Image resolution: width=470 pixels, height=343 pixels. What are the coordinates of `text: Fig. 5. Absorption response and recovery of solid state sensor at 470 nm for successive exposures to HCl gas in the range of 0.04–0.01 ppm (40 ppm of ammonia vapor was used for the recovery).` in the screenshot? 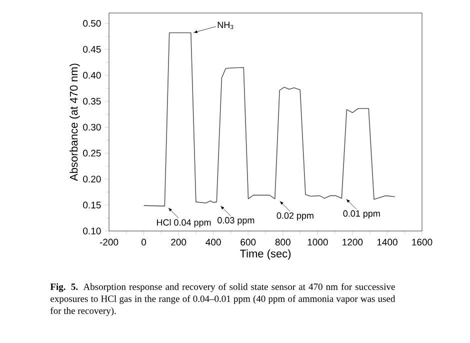 It's located at (223, 299).